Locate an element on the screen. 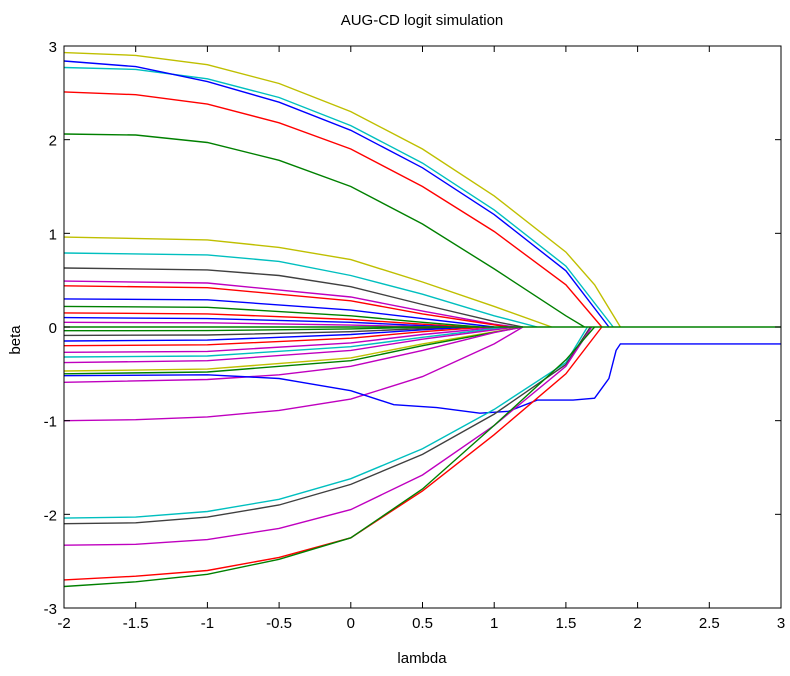  x-tick-label: 0.5 is located at coordinates (422, 623).